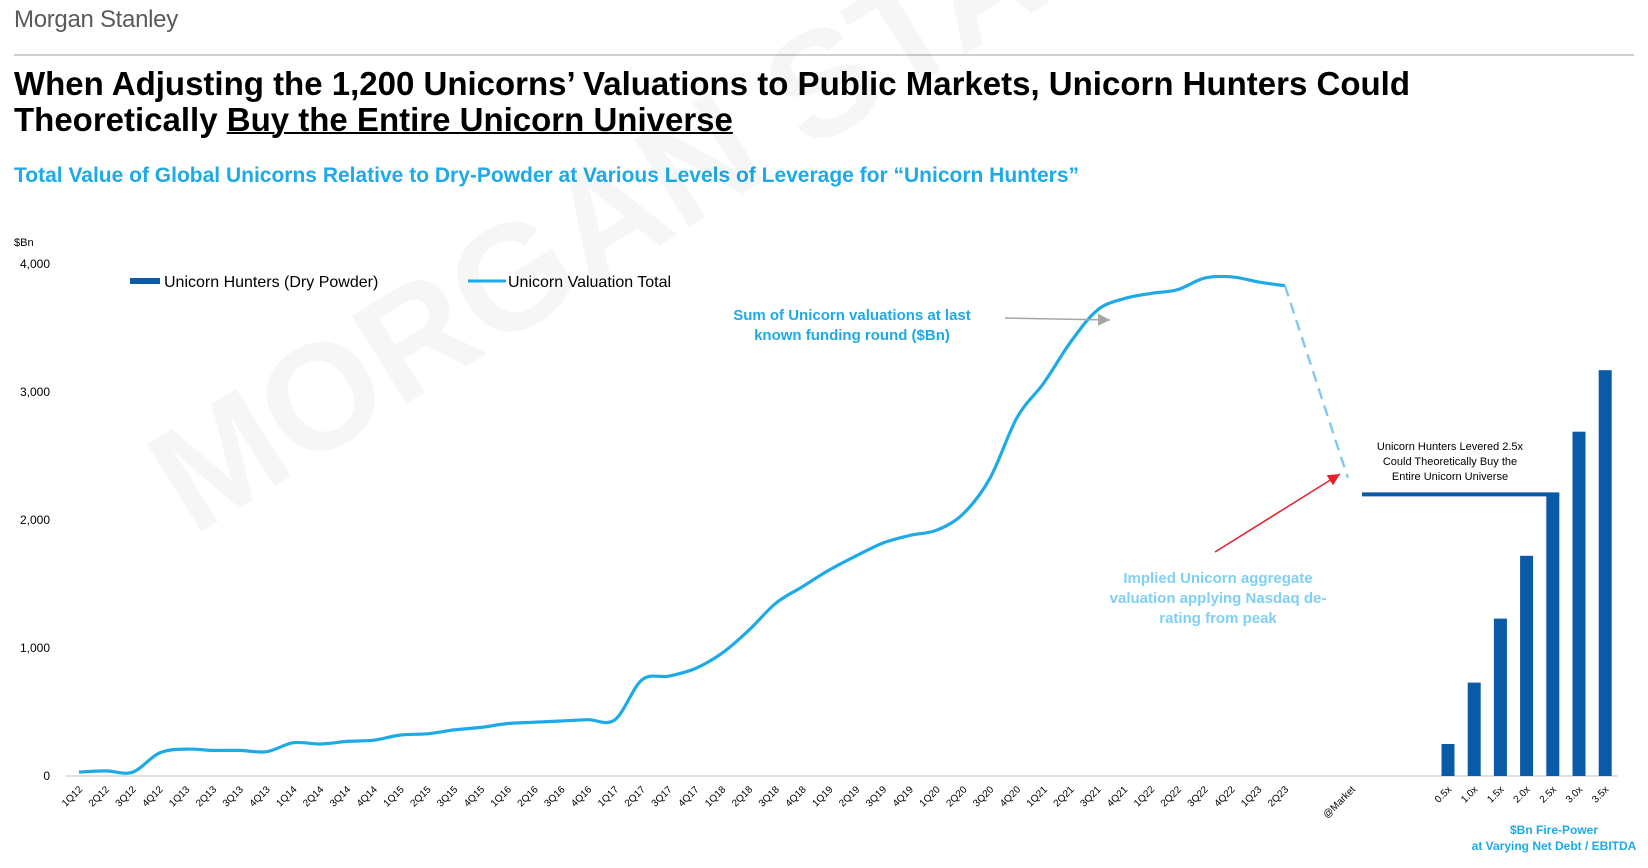 This screenshot has height=868, width=1648. Describe the element at coordinates (1469, 794) in the screenshot. I see `bar-category-label: 1.0x` at that location.